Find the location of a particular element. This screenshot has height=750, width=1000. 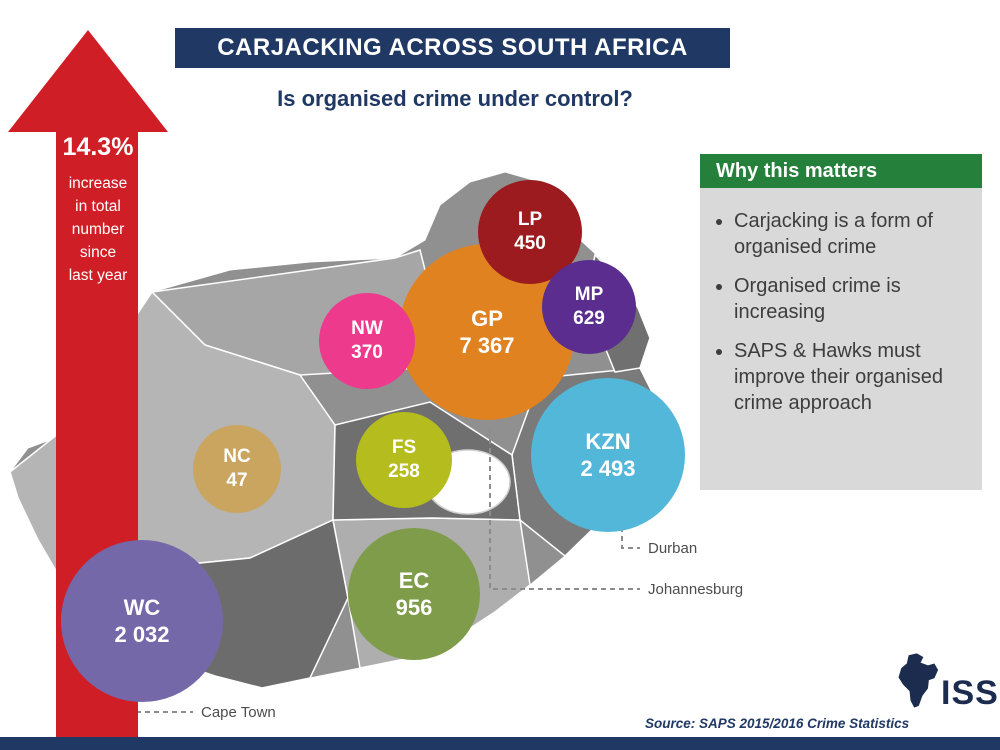

province-bubble-nw: NW 370 is located at coordinates (367, 341).